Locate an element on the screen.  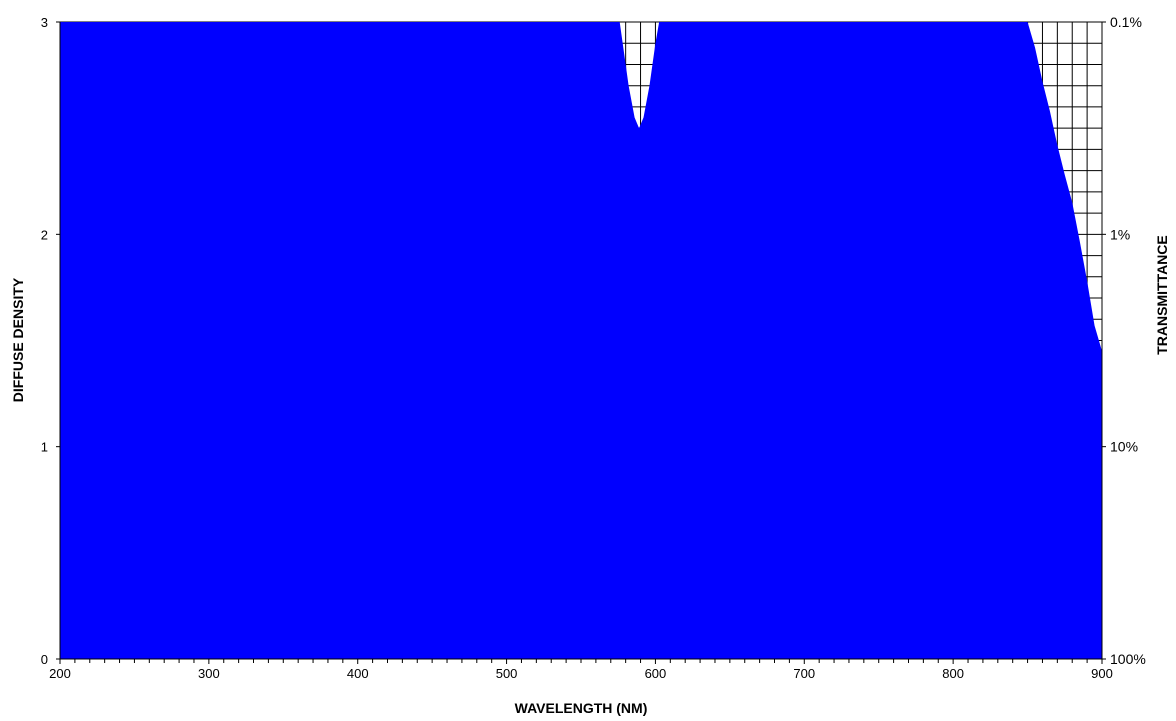
x-tick-label: 600 is located at coordinates (656, 673).